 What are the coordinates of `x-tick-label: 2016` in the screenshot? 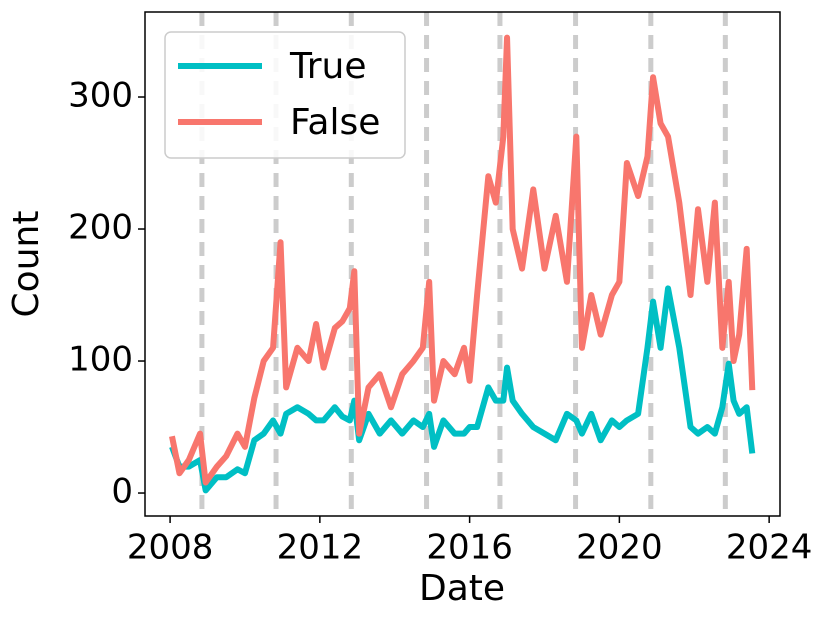 It's located at (469, 548).